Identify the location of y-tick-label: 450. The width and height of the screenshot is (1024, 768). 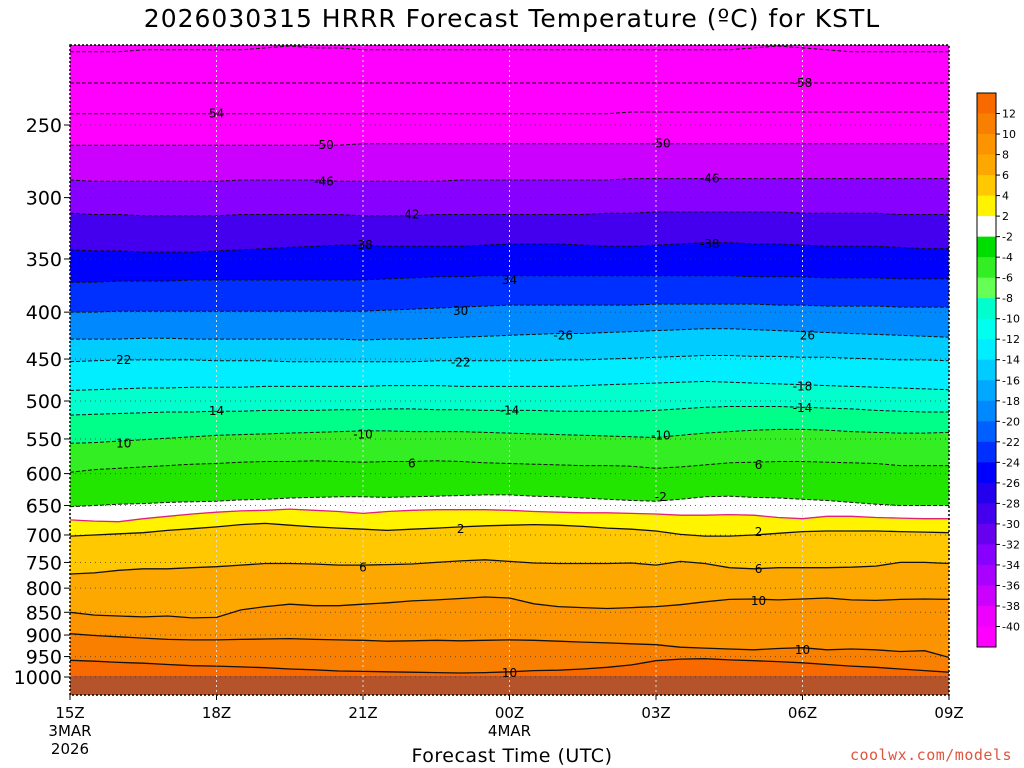
(44, 360).